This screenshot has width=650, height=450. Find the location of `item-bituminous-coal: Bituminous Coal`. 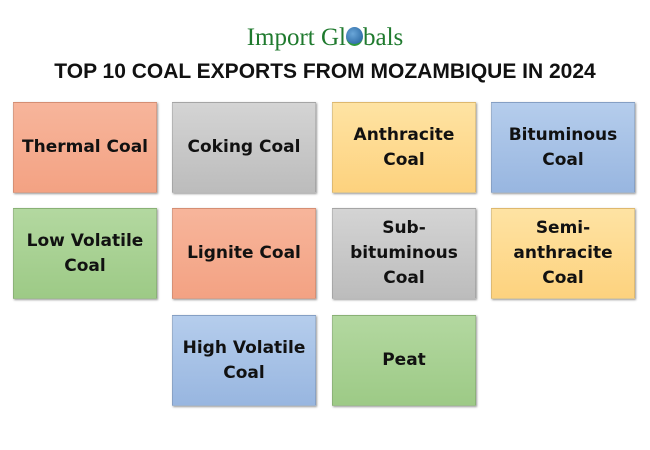

item-bituminous-coal: Bituminous Coal is located at coordinates (563, 147).